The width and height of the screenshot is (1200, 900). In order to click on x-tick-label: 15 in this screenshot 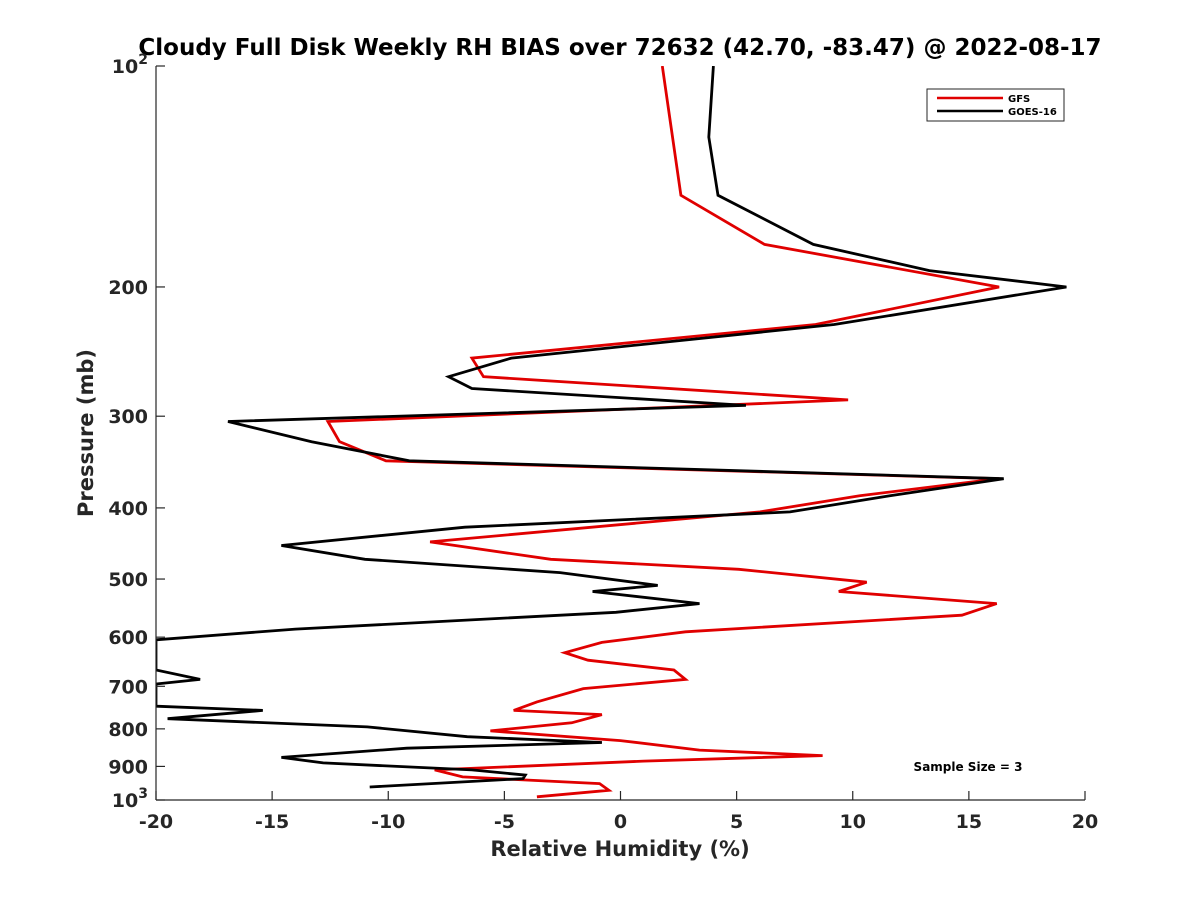, I will do `click(969, 822)`.